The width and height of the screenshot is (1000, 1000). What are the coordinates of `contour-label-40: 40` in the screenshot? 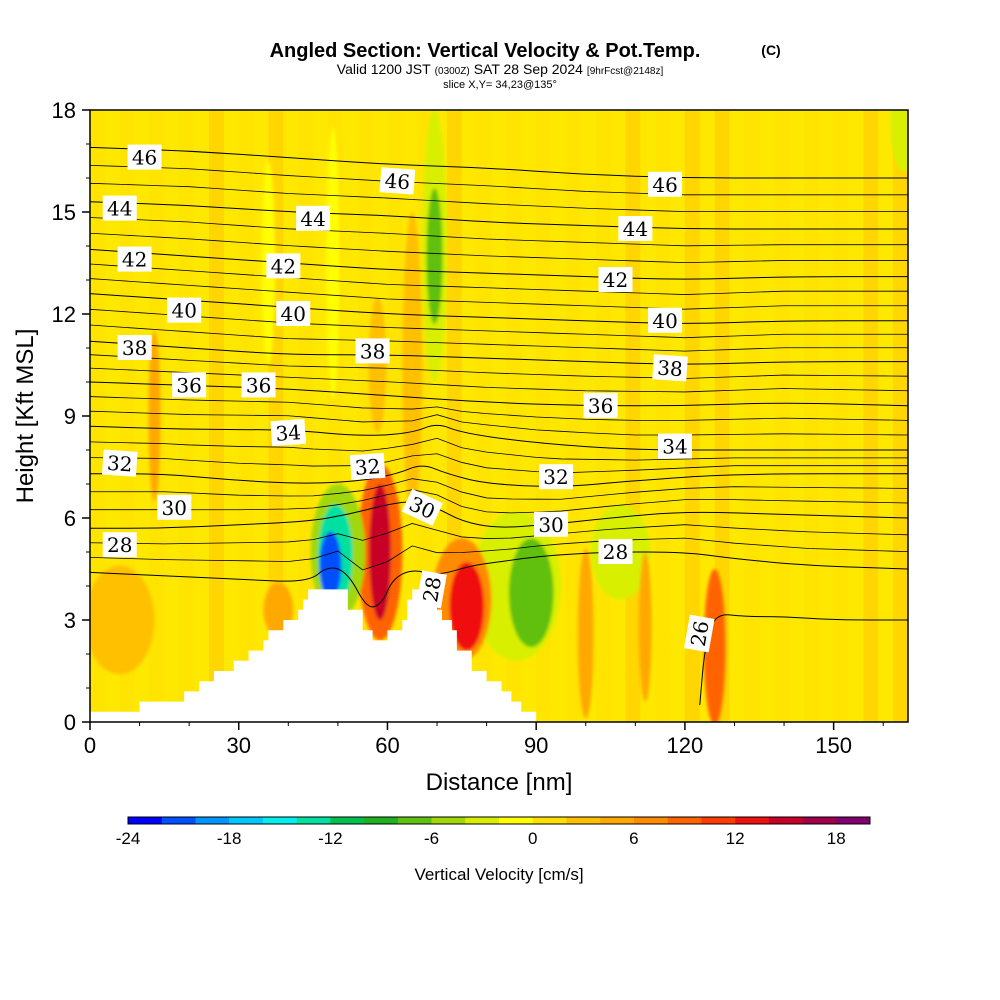 It's located at (184, 310).